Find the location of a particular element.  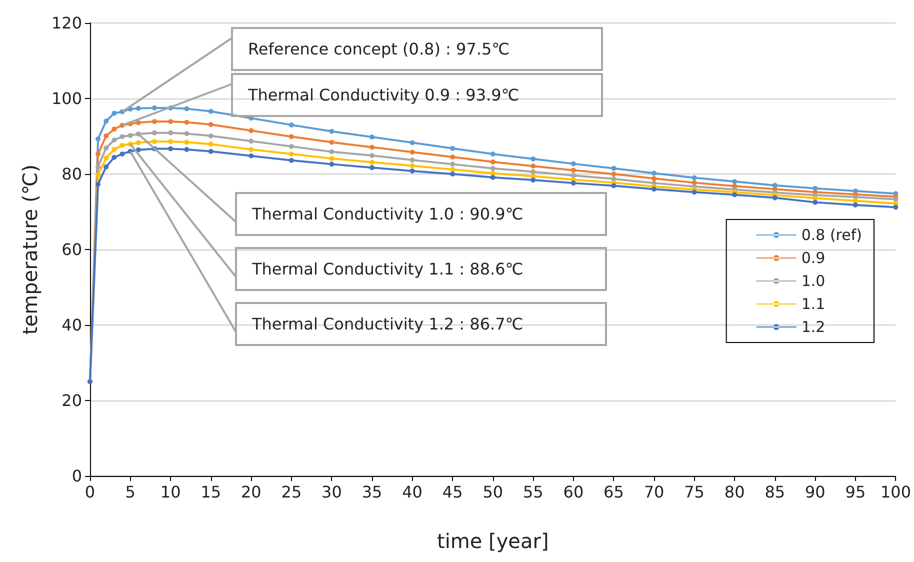

y-axis-title: temperature (℃) is located at coordinates (30, 249).